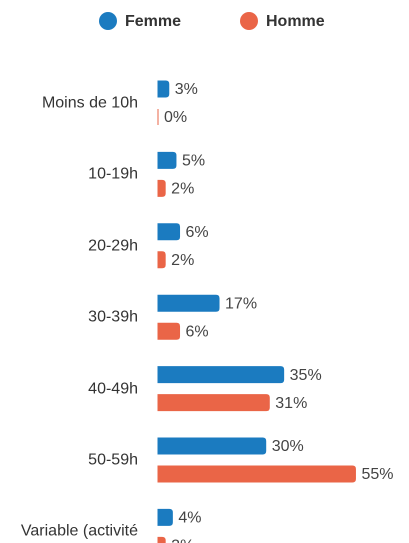 The image size is (409, 543). I want to click on value-label: 3%, so click(186, 89).